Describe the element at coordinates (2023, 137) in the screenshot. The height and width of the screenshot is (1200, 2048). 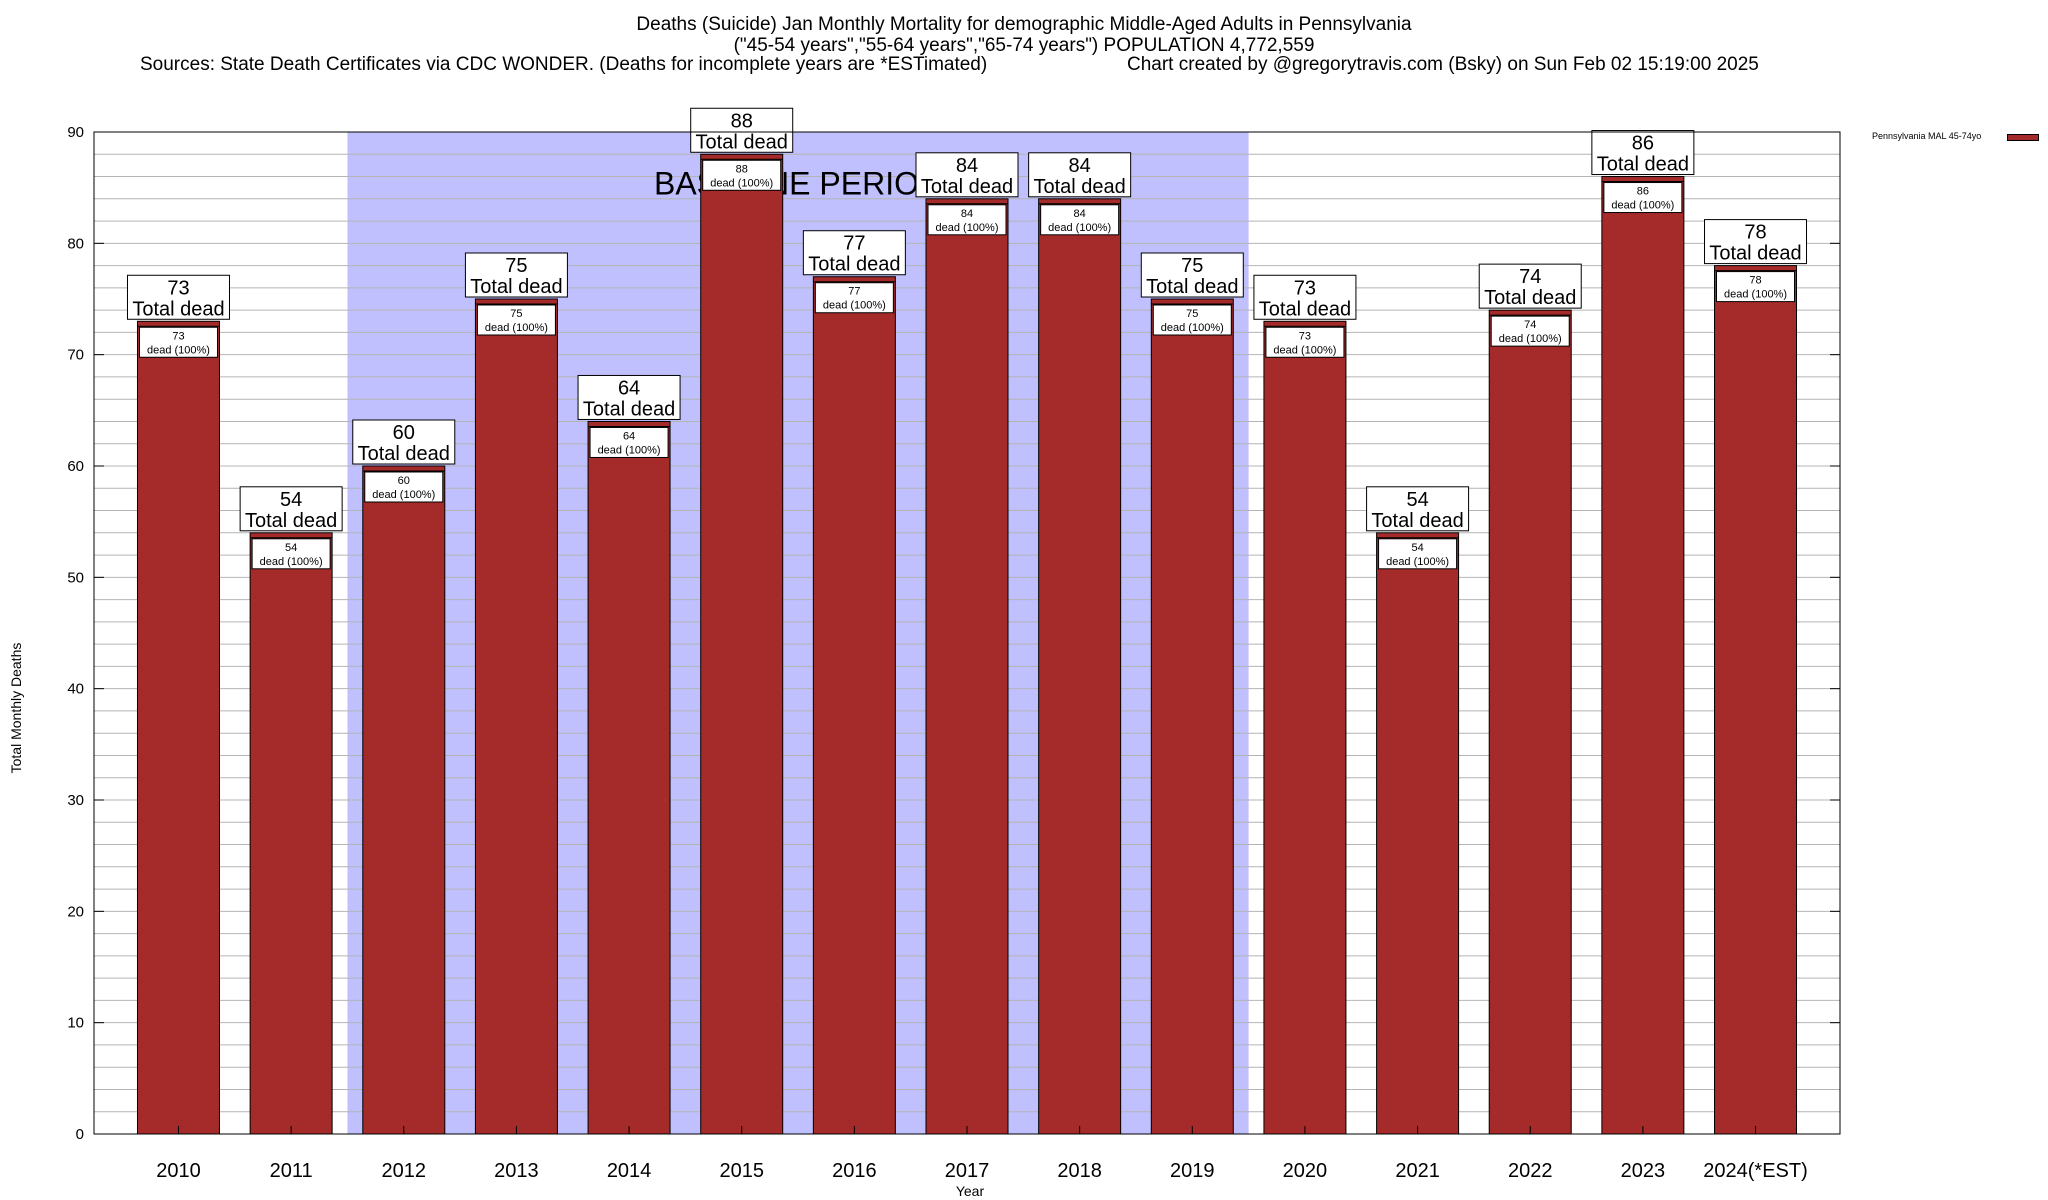
I see `legend-swatch` at that location.